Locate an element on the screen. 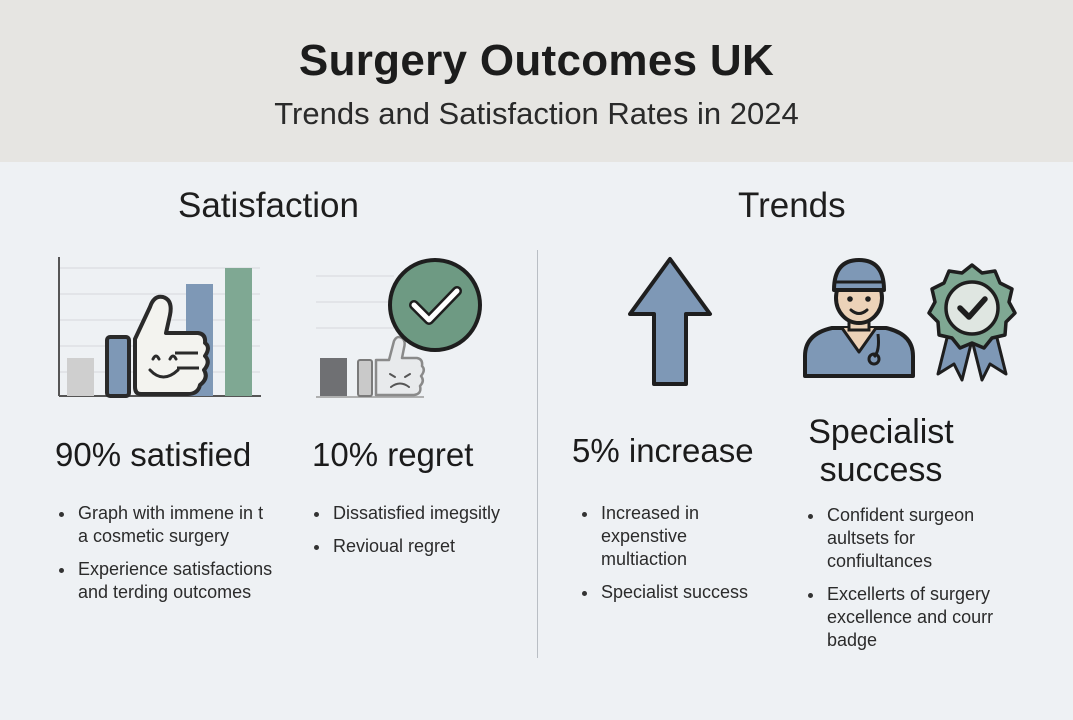 This screenshot has height=720, width=1073. specialist-headline: Specialist success is located at coordinates (881, 451).